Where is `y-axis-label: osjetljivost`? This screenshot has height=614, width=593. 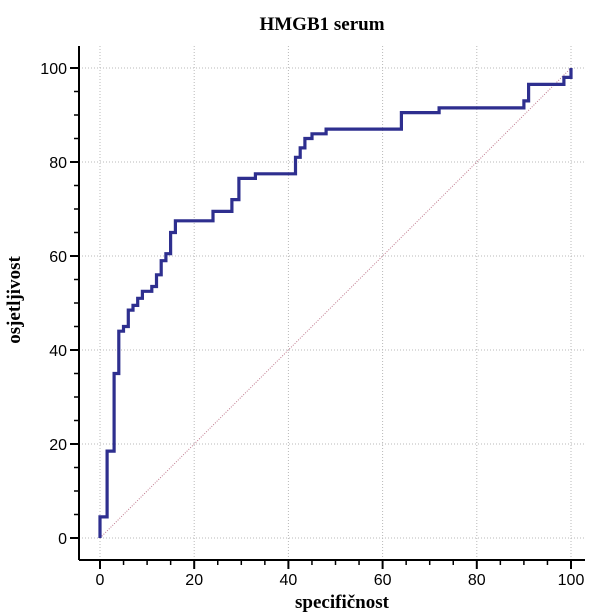
y-axis-label: osjetljivost is located at coordinates (14, 300).